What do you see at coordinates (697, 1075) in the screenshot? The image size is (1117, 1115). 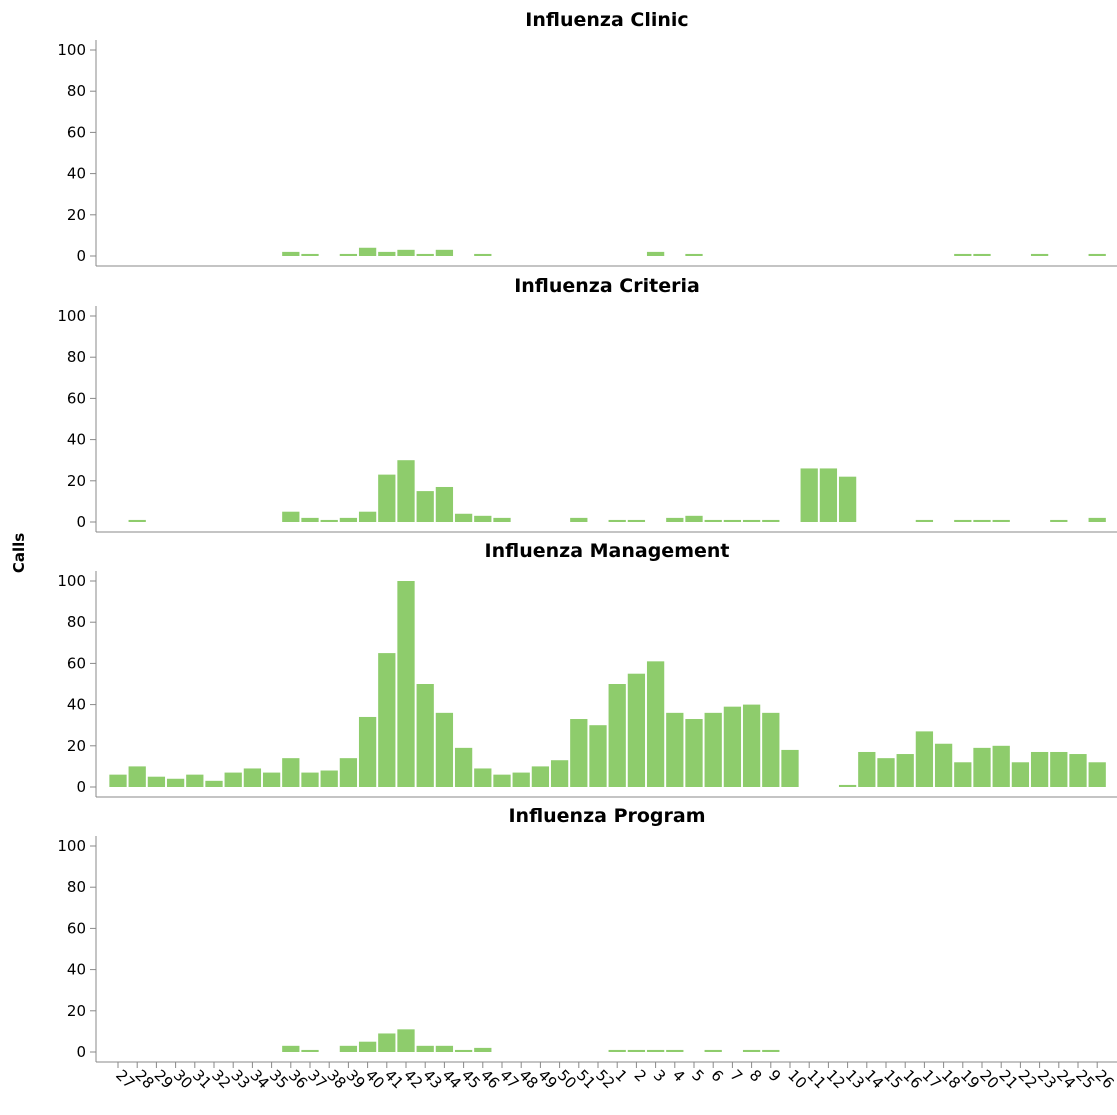 I see `x-tick-label: 5` at bounding box center [697, 1075].